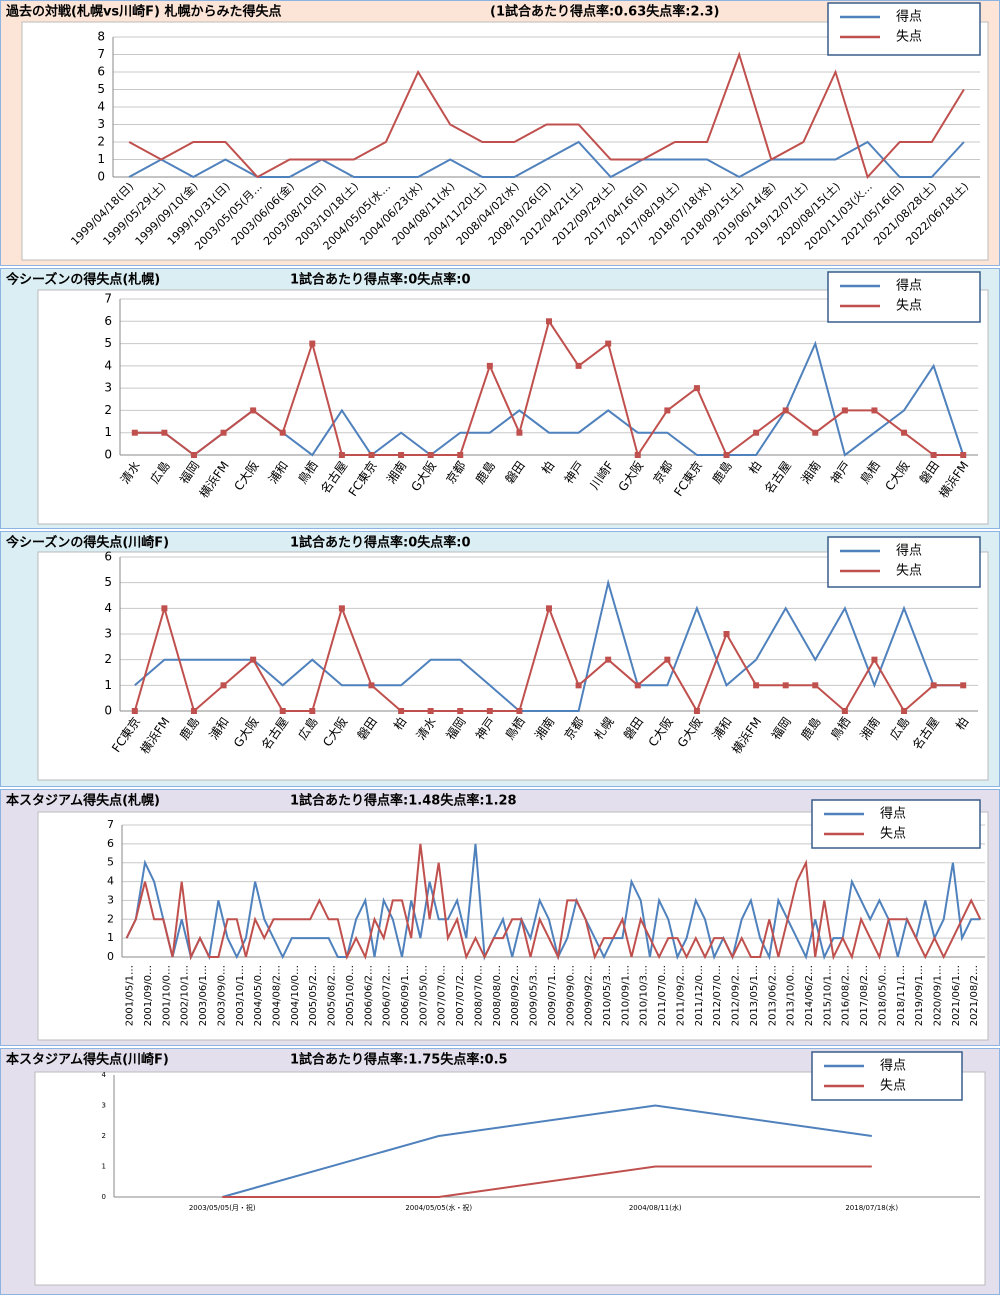 The height and width of the screenshot is (1295, 1000). What do you see at coordinates (438, 1207) in the screenshot?
I see `x-tick-label: 2004/05/05(水・祝)` at bounding box center [438, 1207].